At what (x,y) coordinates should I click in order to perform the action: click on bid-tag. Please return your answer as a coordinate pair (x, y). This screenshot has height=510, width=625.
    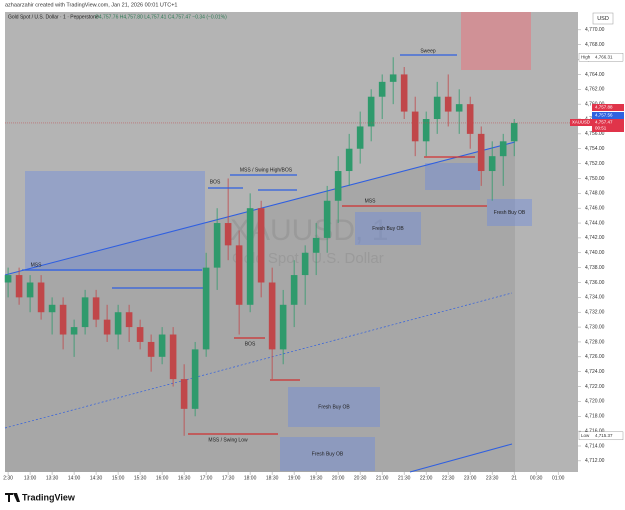
    Looking at the image, I should click on (608, 115).